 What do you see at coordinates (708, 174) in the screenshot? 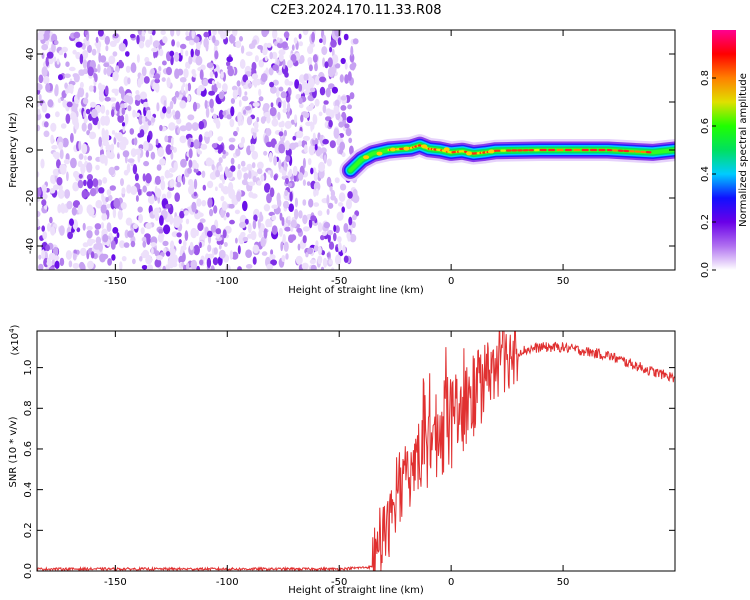
I see `colorbar-ticks: 0.0 0.2 0.4 0.6 0.8` at bounding box center [708, 174].